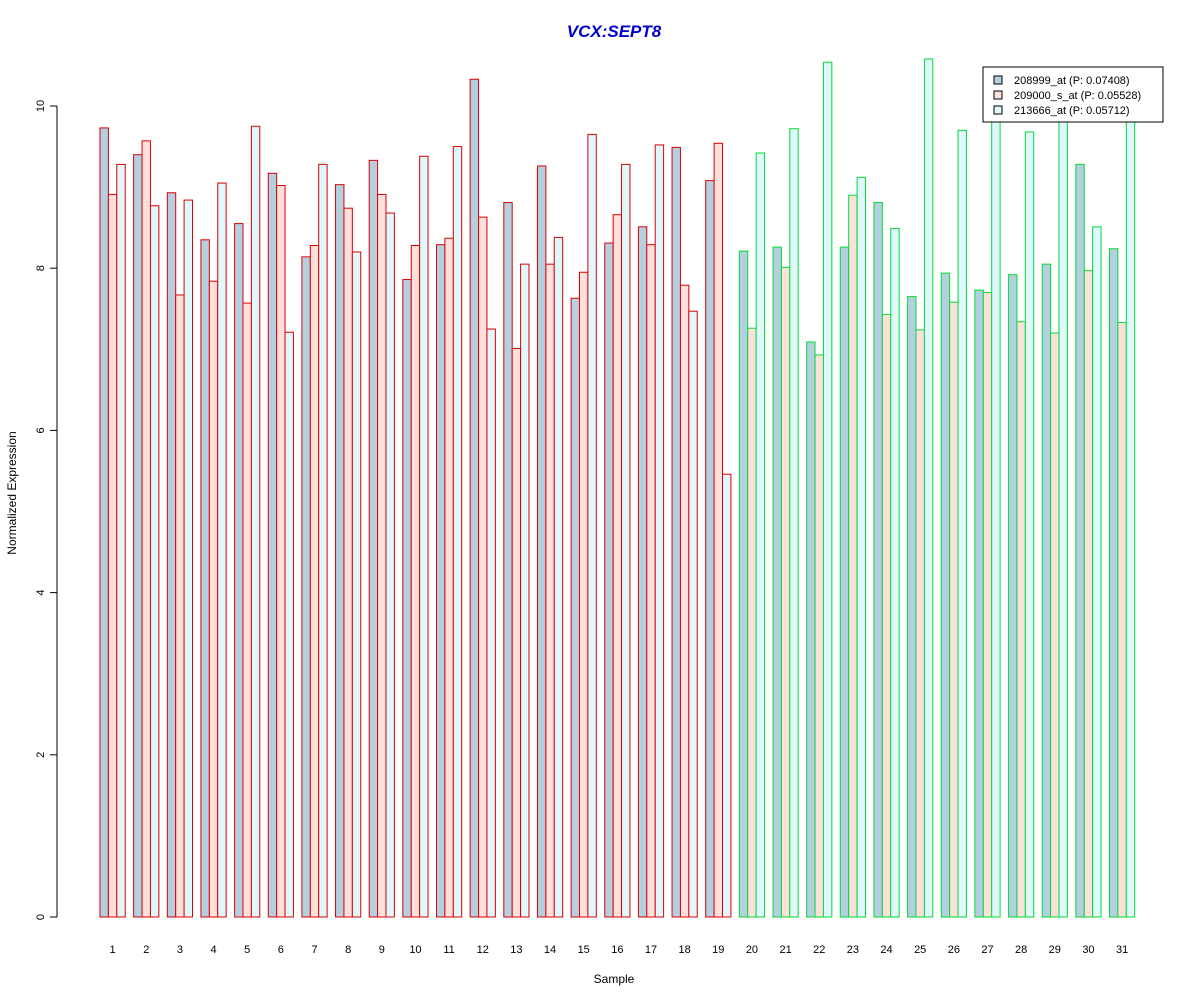 Image resolution: width=1200 pixels, height=1000 pixels. Describe the element at coordinates (448, 950) in the screenshot. I see `x-tick-label: 11` at that location.